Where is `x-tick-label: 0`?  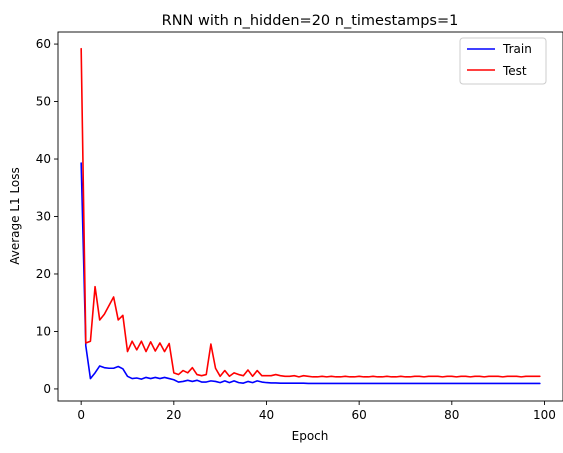 x-tick-label: 0 is located at coordinates (81, 415).